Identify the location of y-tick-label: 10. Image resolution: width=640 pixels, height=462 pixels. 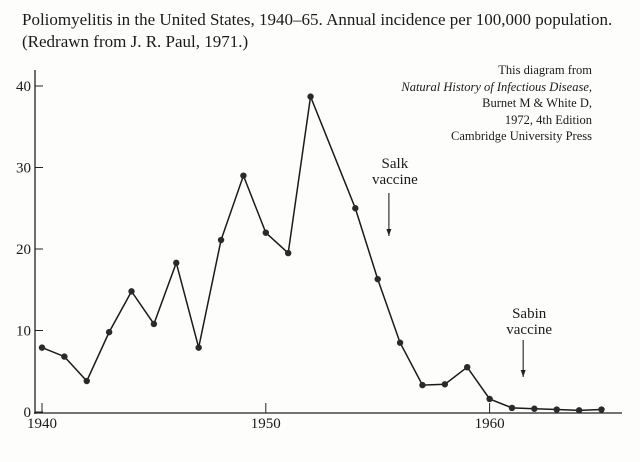
(23, 332).